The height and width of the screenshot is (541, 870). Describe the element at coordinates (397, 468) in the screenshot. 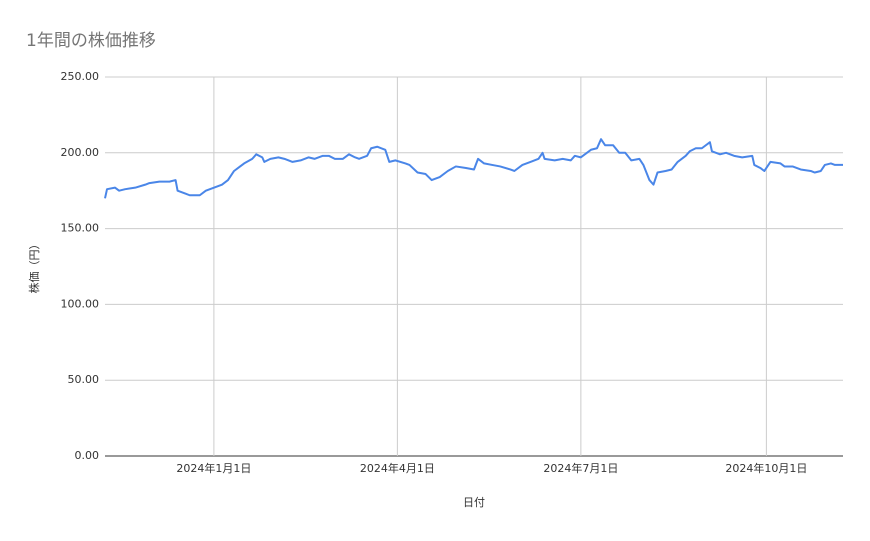

I see `x-tick-label: 2024年4月1日` at that location.